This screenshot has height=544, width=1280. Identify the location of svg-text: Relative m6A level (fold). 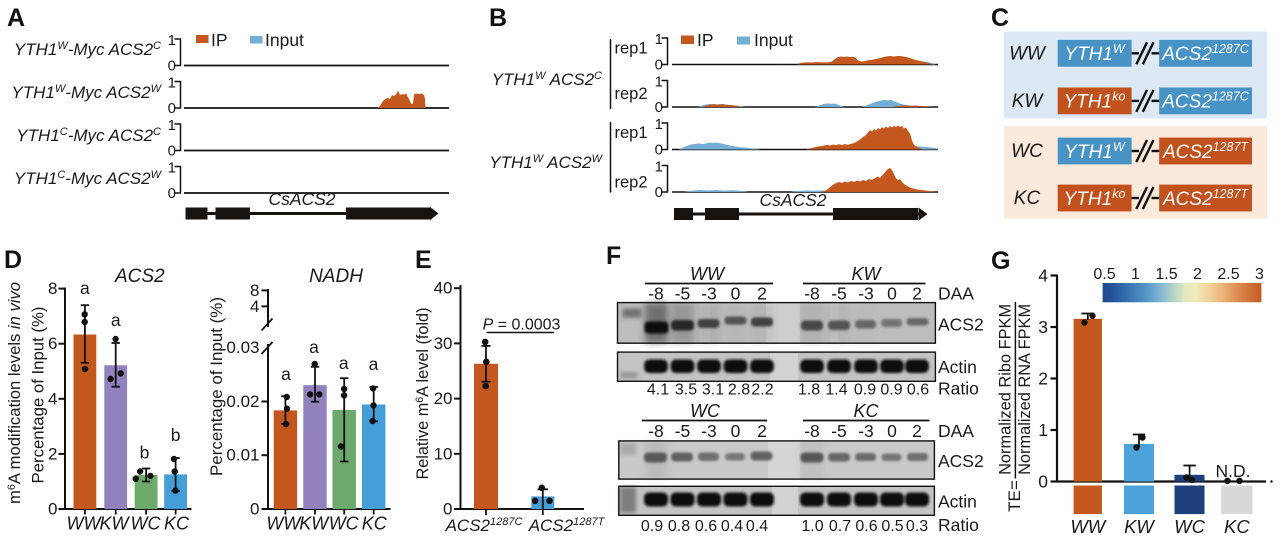
(422, 394).